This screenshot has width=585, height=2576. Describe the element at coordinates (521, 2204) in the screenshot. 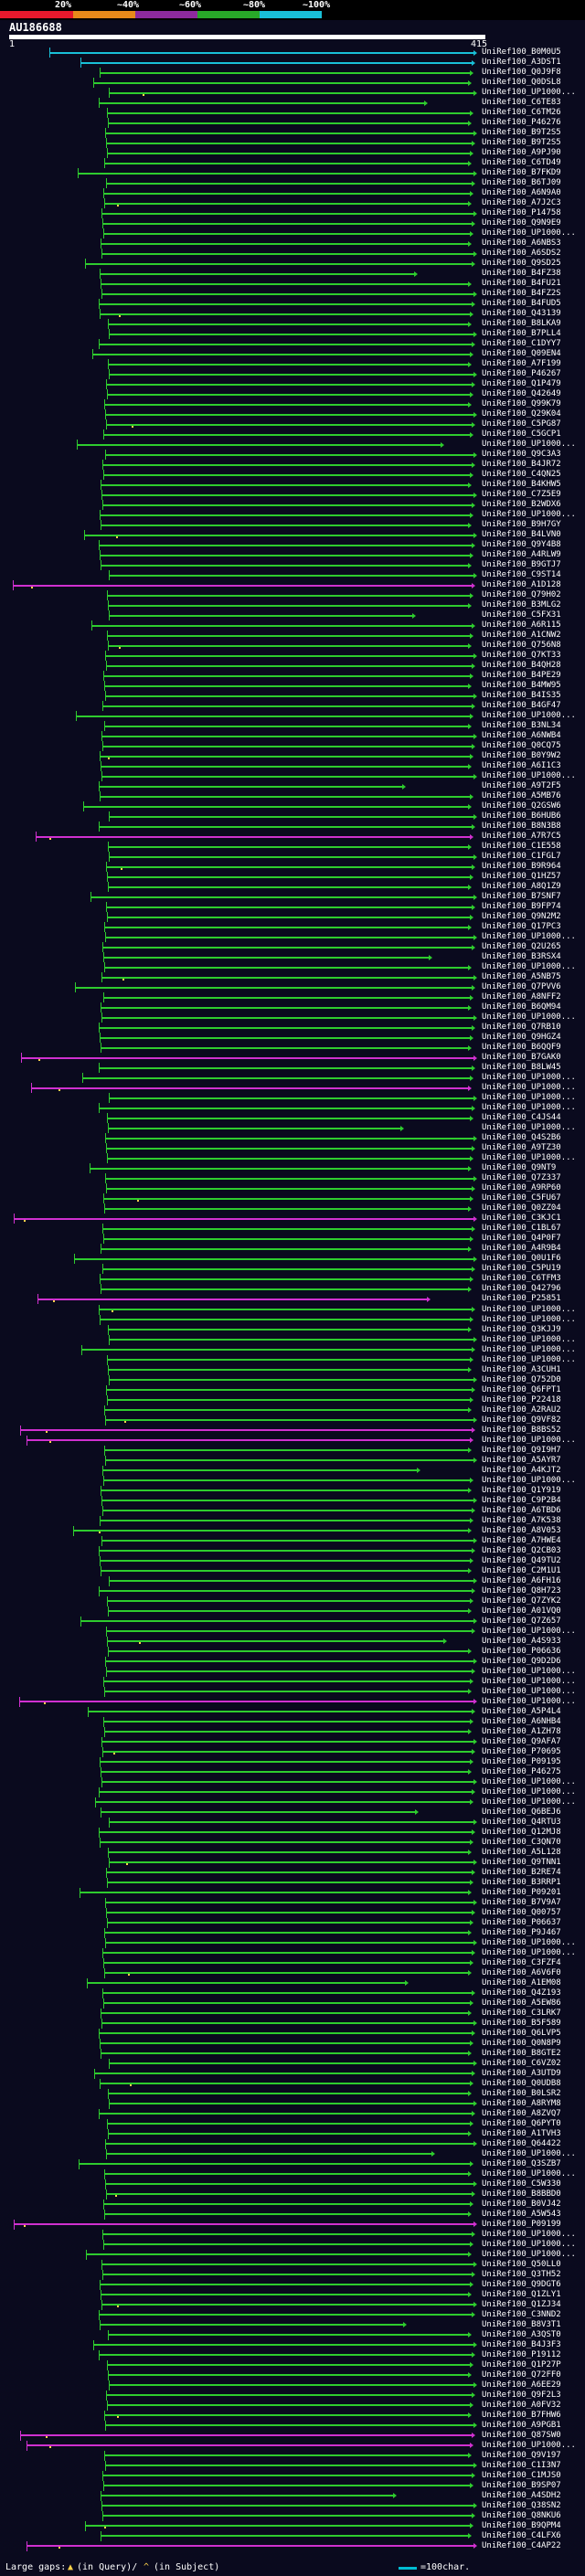

I see `hit-label: UniRef100_B0VJ42` at that location.